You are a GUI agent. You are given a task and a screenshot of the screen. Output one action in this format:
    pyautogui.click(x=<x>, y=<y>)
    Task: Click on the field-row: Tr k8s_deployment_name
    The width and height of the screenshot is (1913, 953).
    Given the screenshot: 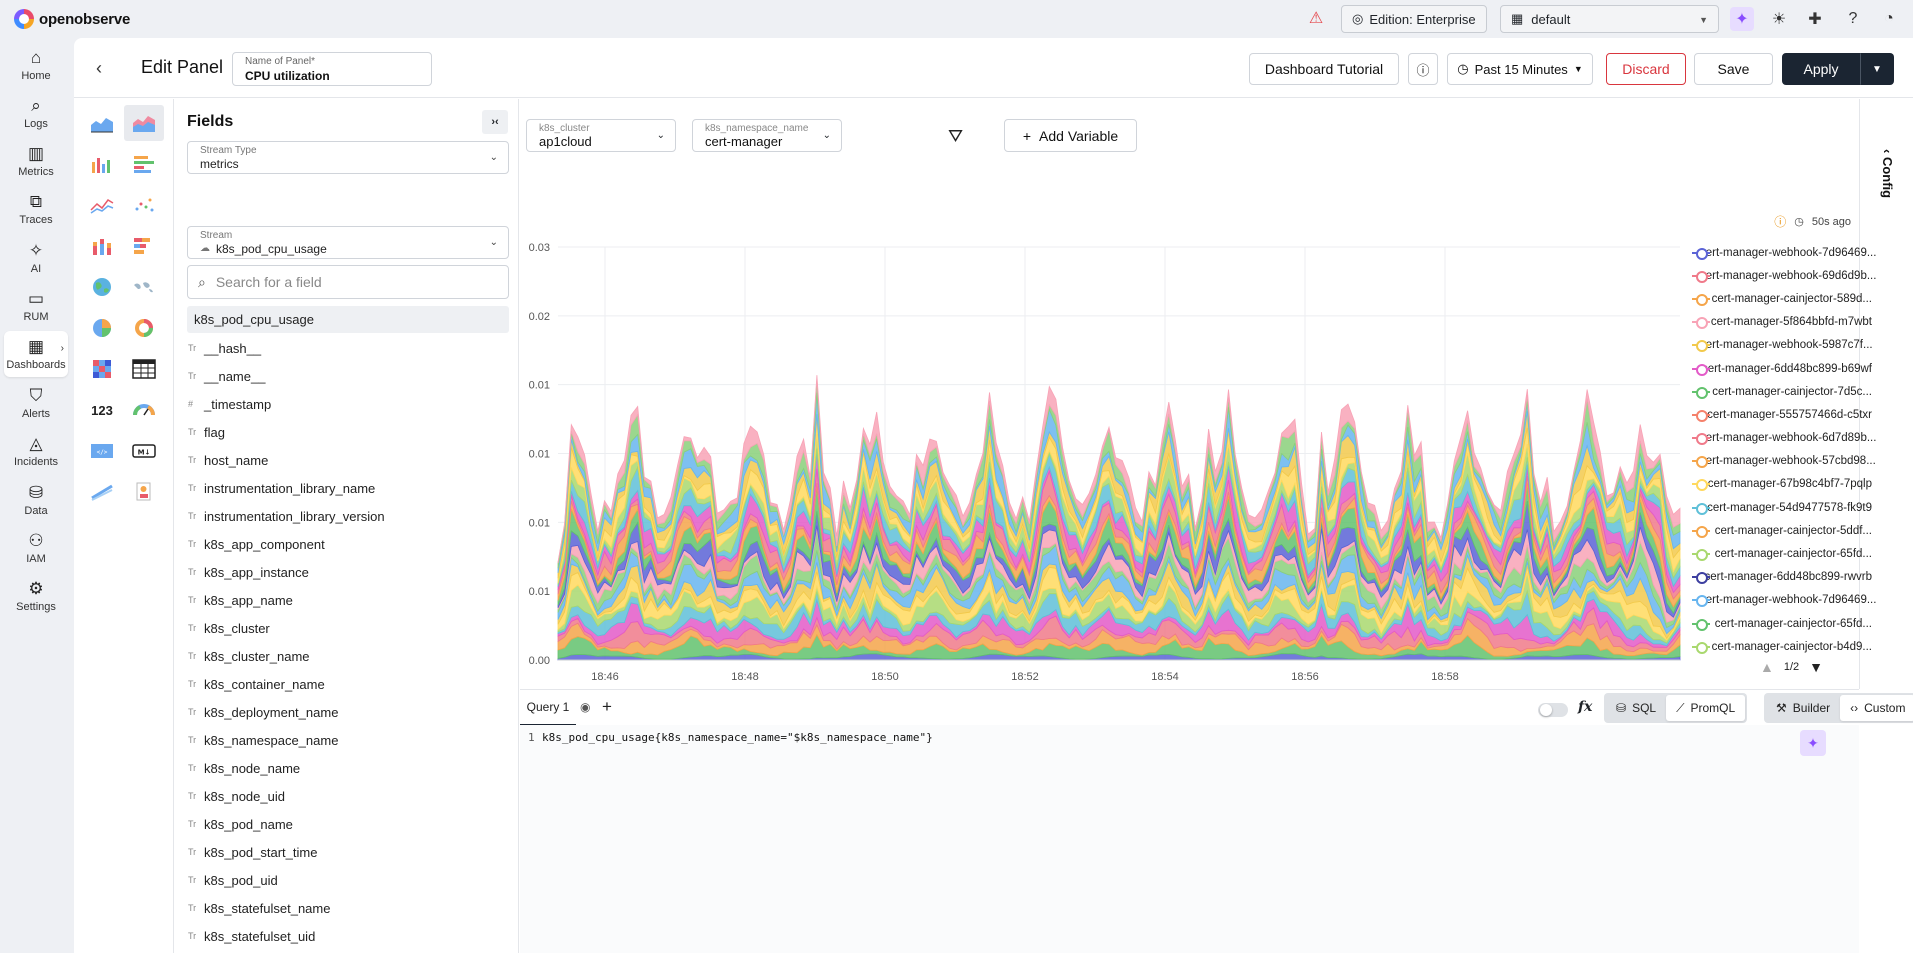 What is the action you would take?
    pyautogui.click(x=348, y=712)
    